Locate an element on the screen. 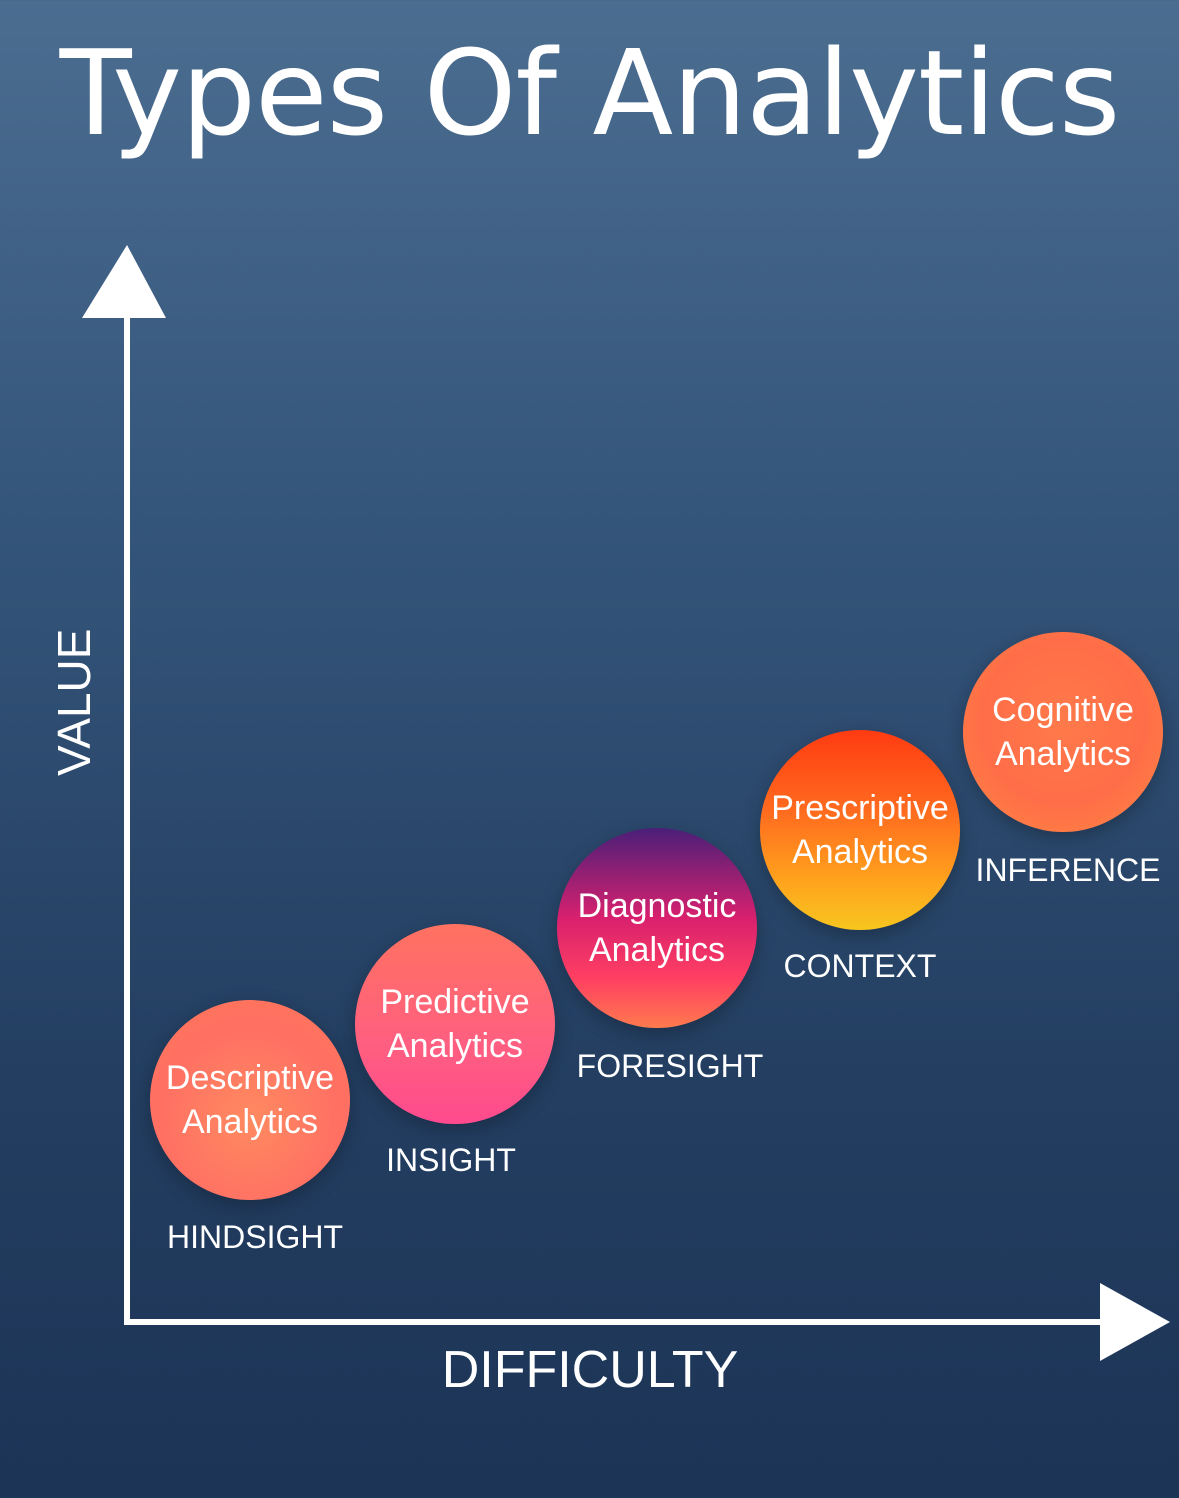 The width and height of the screenshot is (1179, 1498). insight-label: INSIGHT is located at coordinates (451, 1160).